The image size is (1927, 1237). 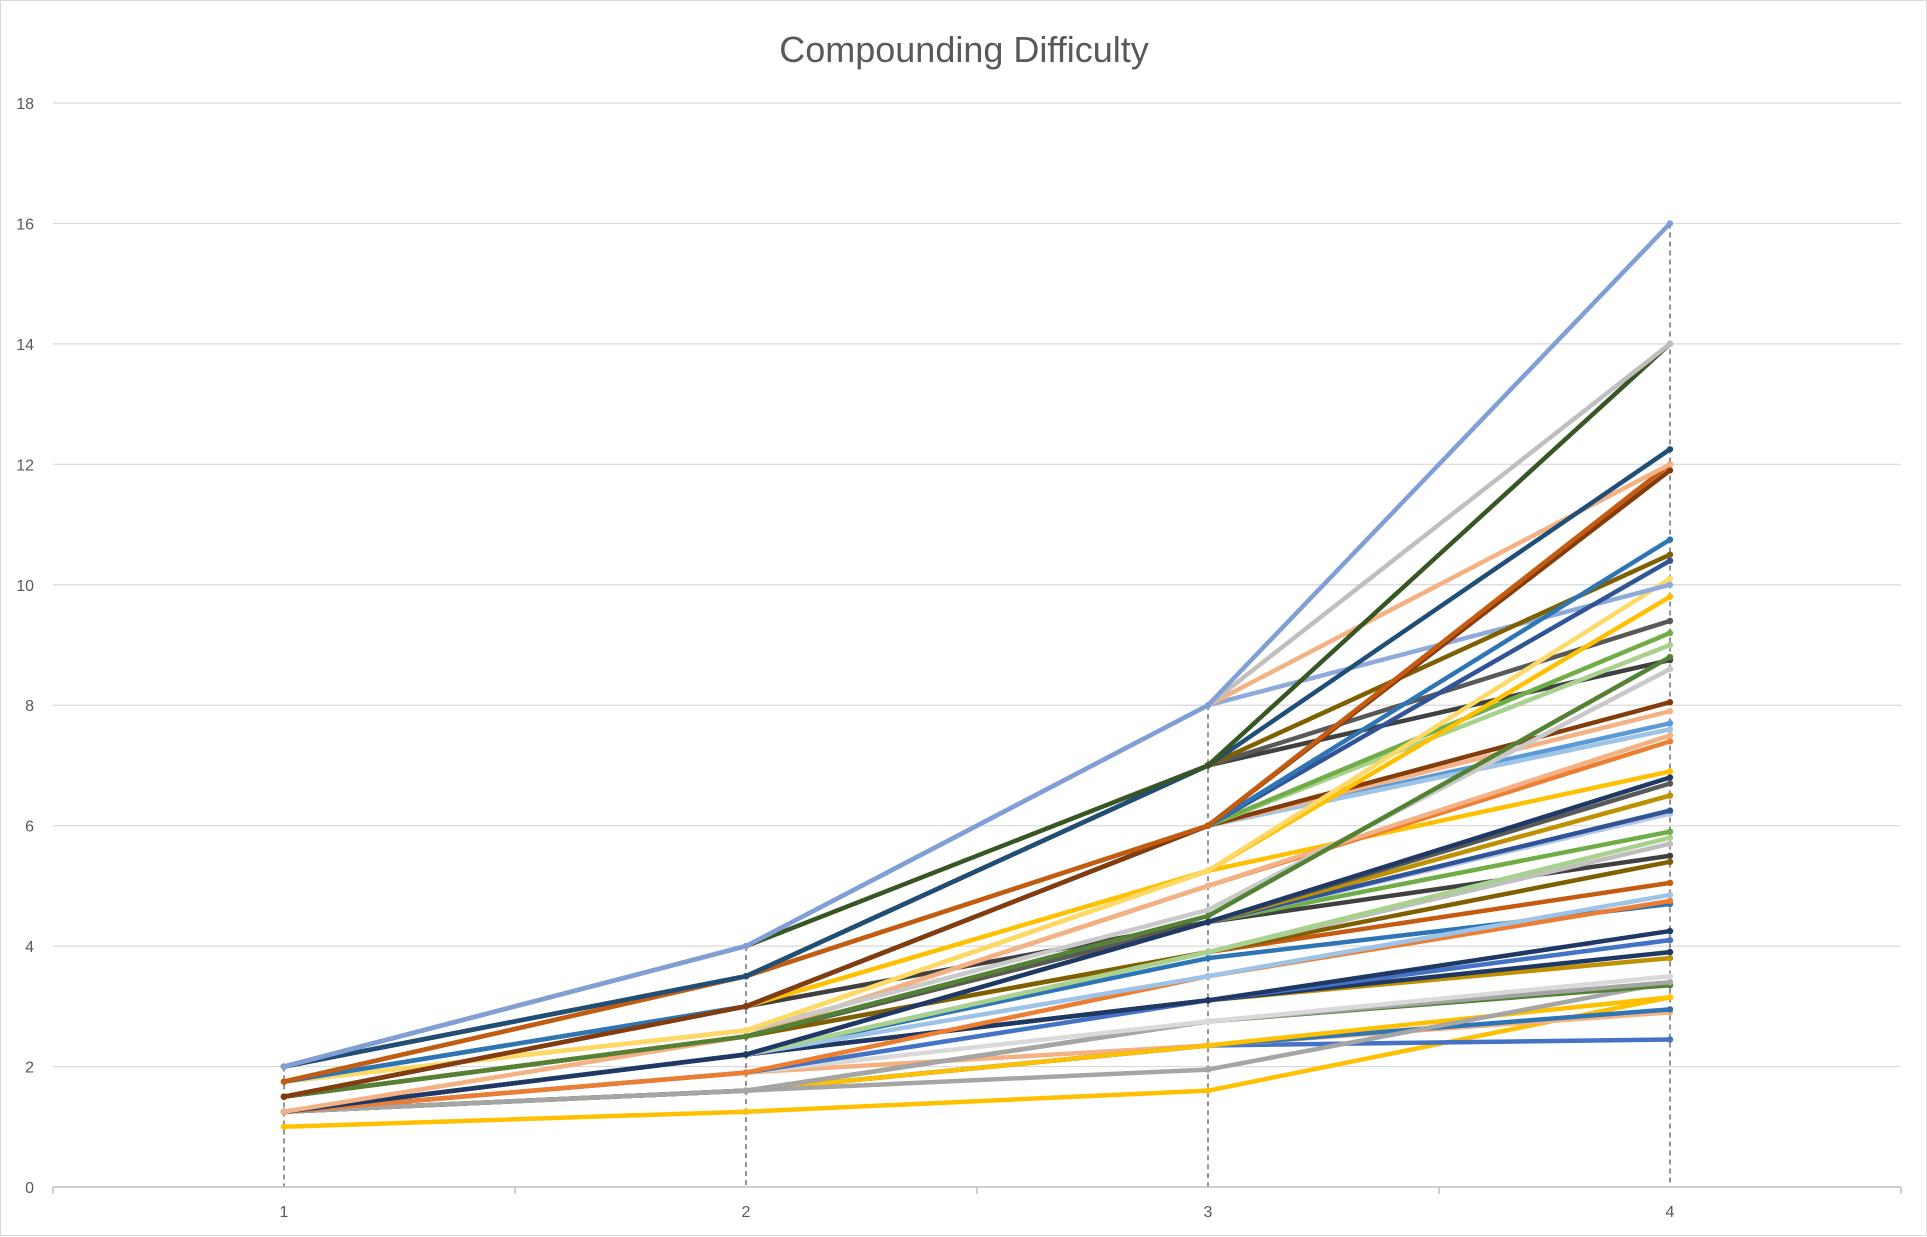 What do you see at coordinates (1670, 1212) in the screenshot?
I see `x-tick-label: 4` at bounding box center [1670, 1212].